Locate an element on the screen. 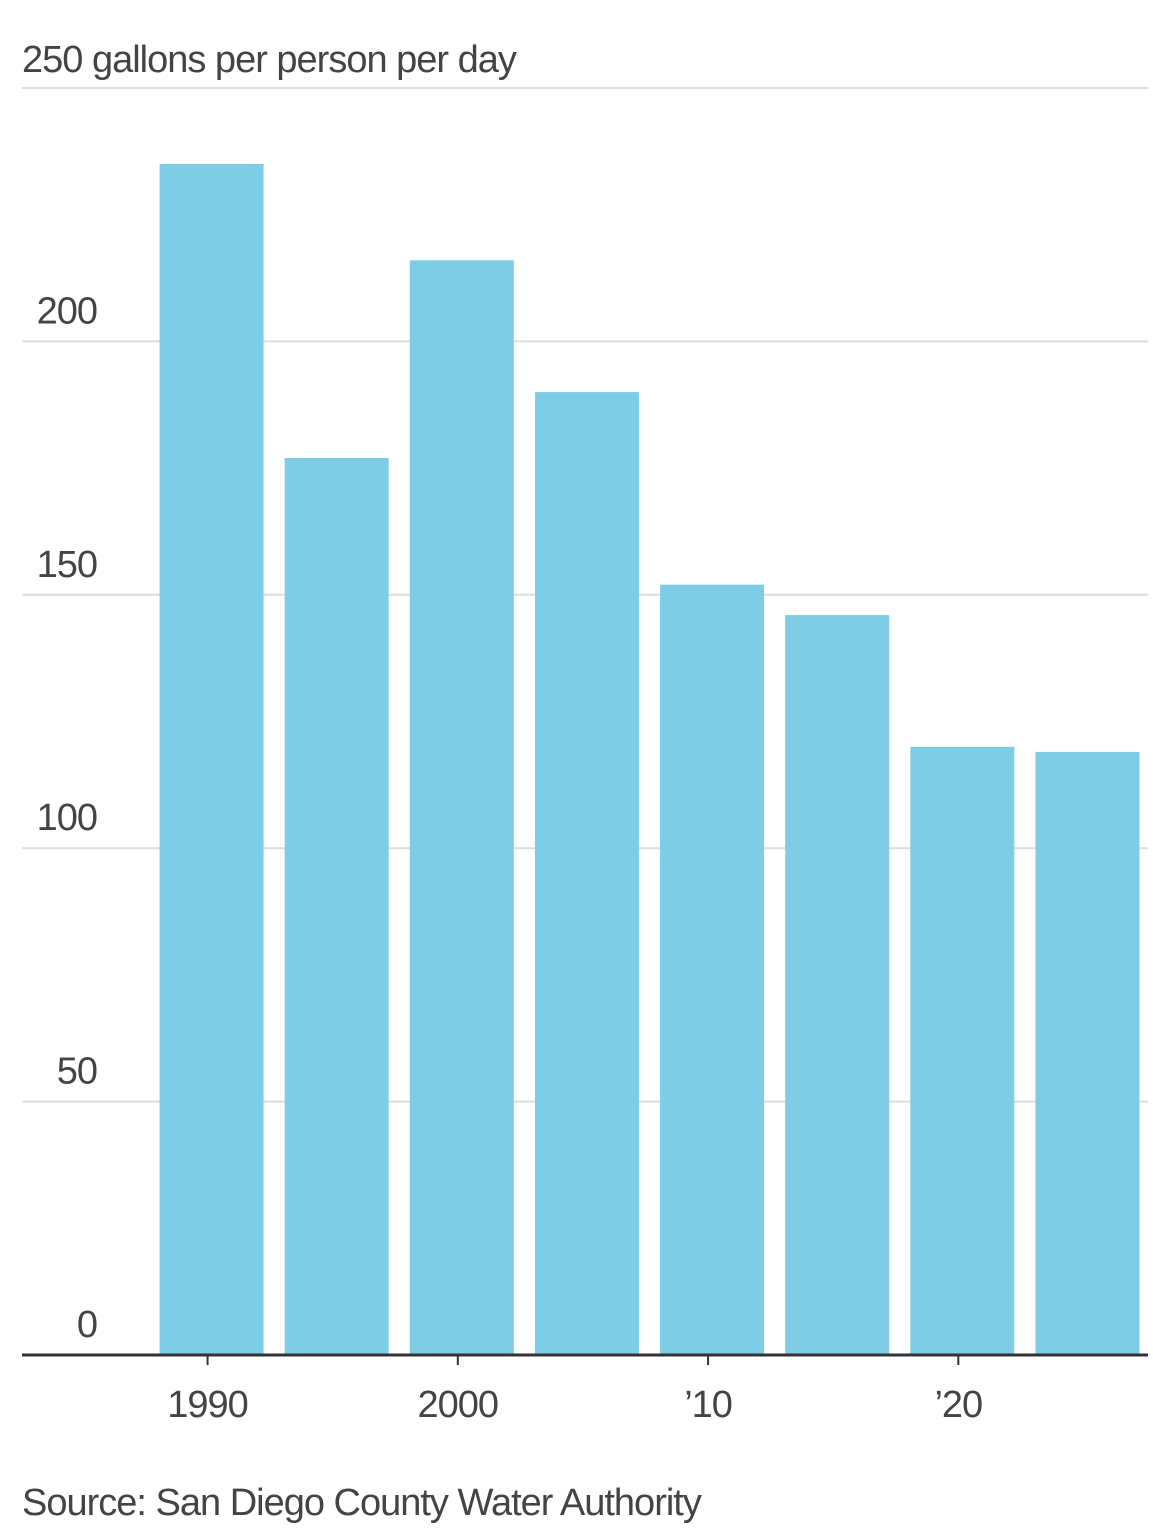 Image resolution: width=1153 pixels, height=1539 pixels. y-tick-label: 200 is located at coordinates (67, 311).